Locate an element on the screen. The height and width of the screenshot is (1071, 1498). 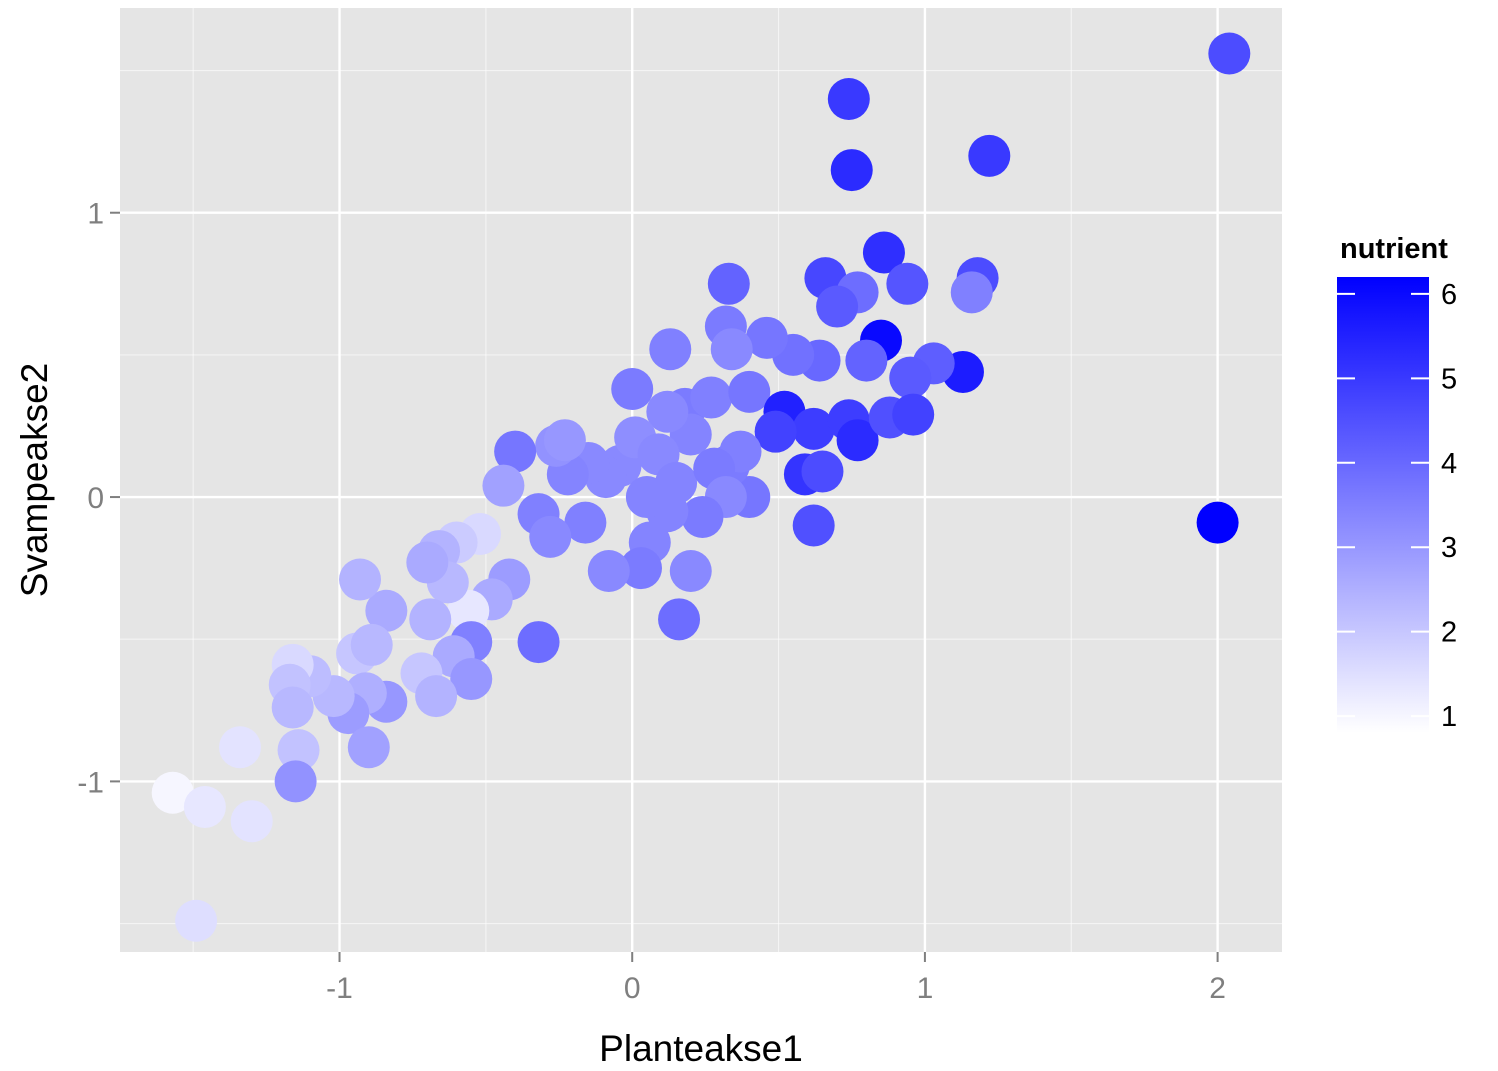
legend-ticks: 1 2 3 4 5 6 is located at coordinates (1397, 506).